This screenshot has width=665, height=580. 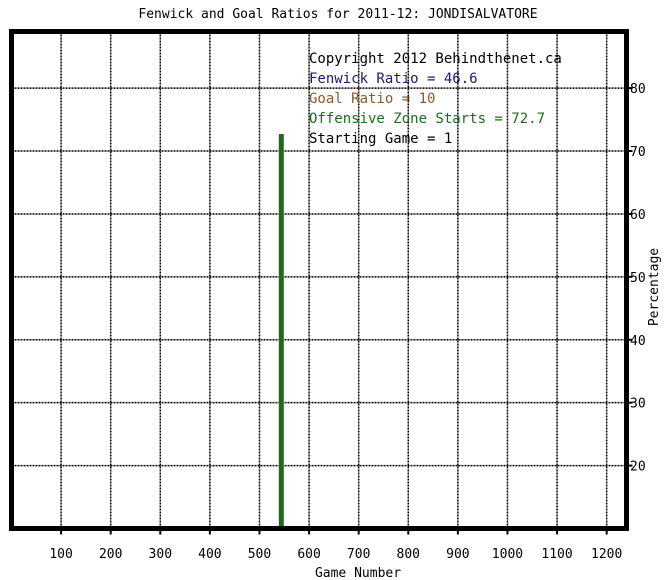 I want to click on x-tick-label: 1200, so click(x=606, y=554).